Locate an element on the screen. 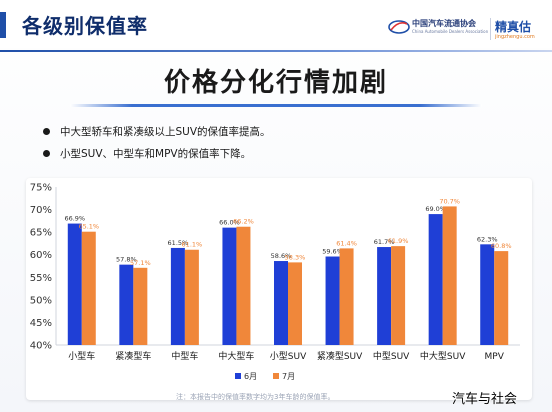  y-tick-label: 55% is located at coordinates (41, 278).